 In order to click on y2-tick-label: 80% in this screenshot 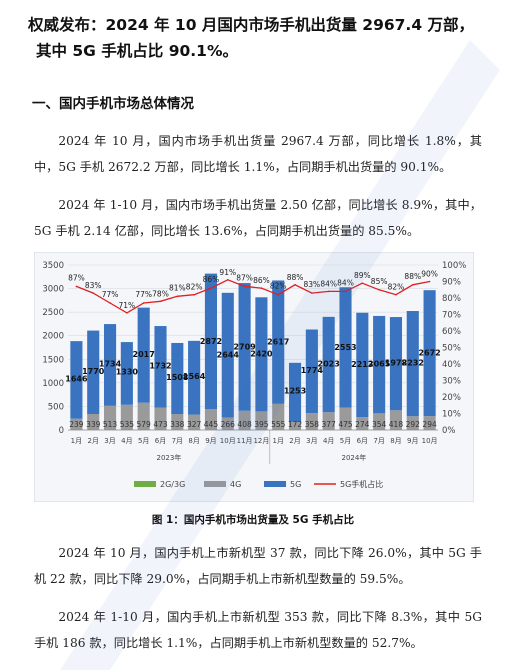, I will do `click(451, 299)`.